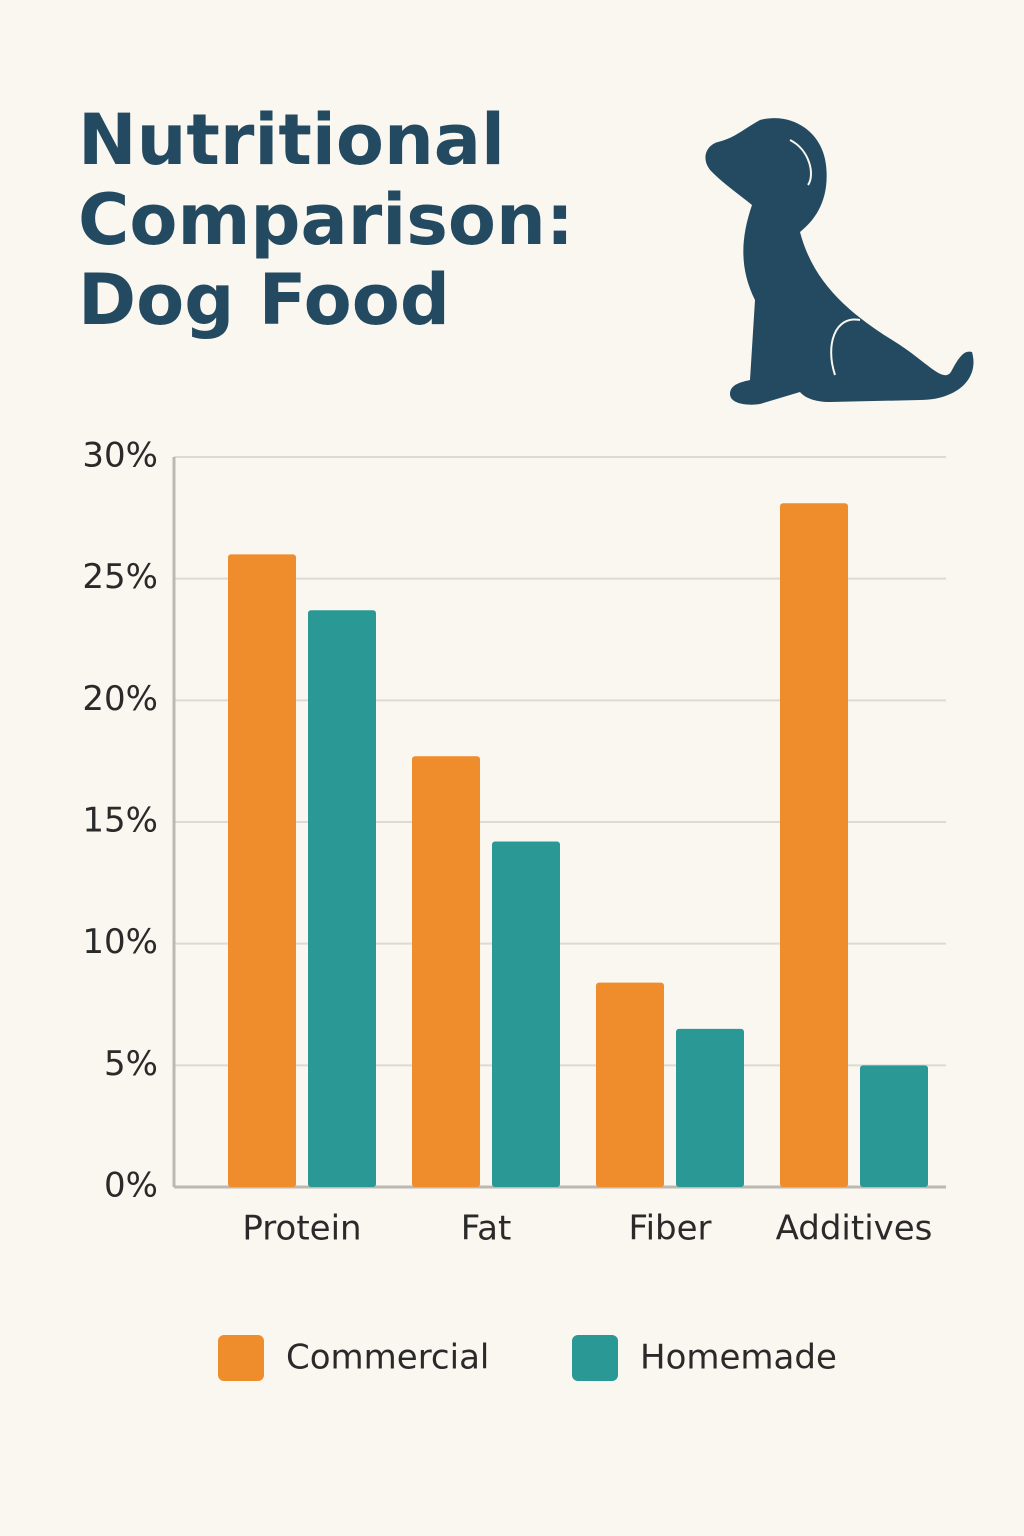 Image resolution: width=1024 pixels, height=1536 pixels. I want to click on x-tick-label: Fiber, so click(669, 1229).